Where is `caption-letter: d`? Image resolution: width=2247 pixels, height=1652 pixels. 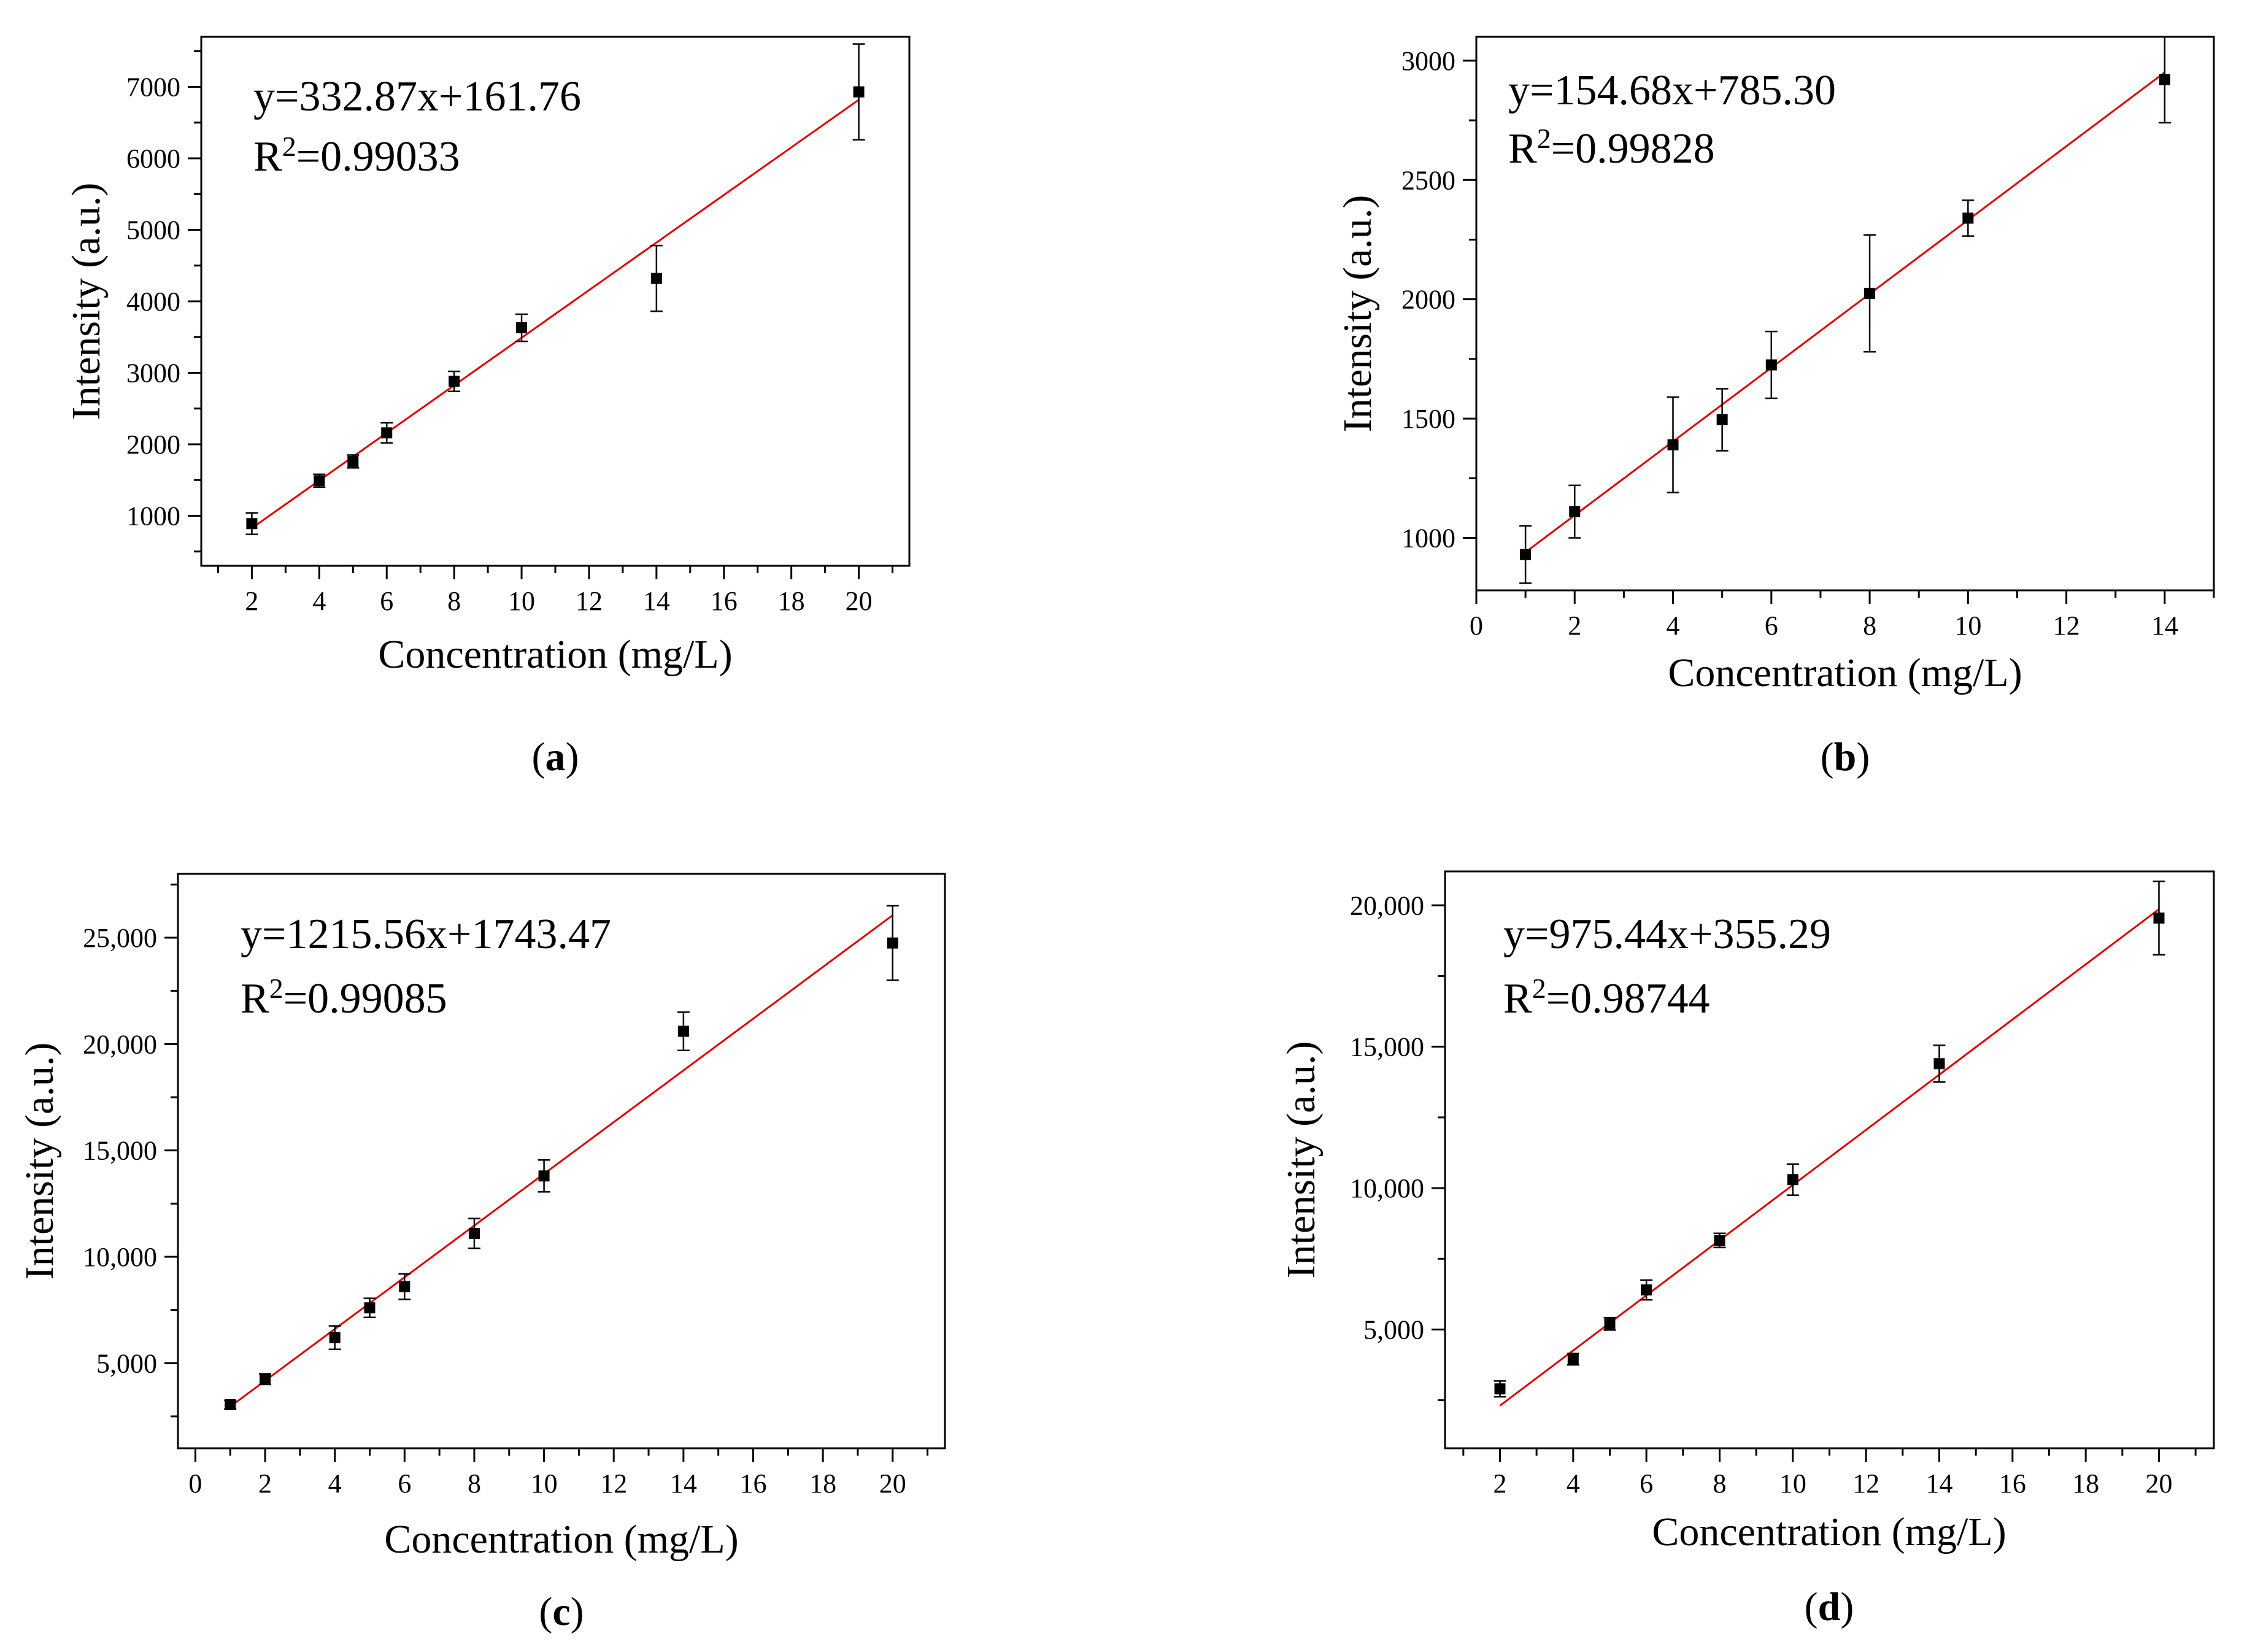 caption-letter: d is located at coordinates (1829, 1606).